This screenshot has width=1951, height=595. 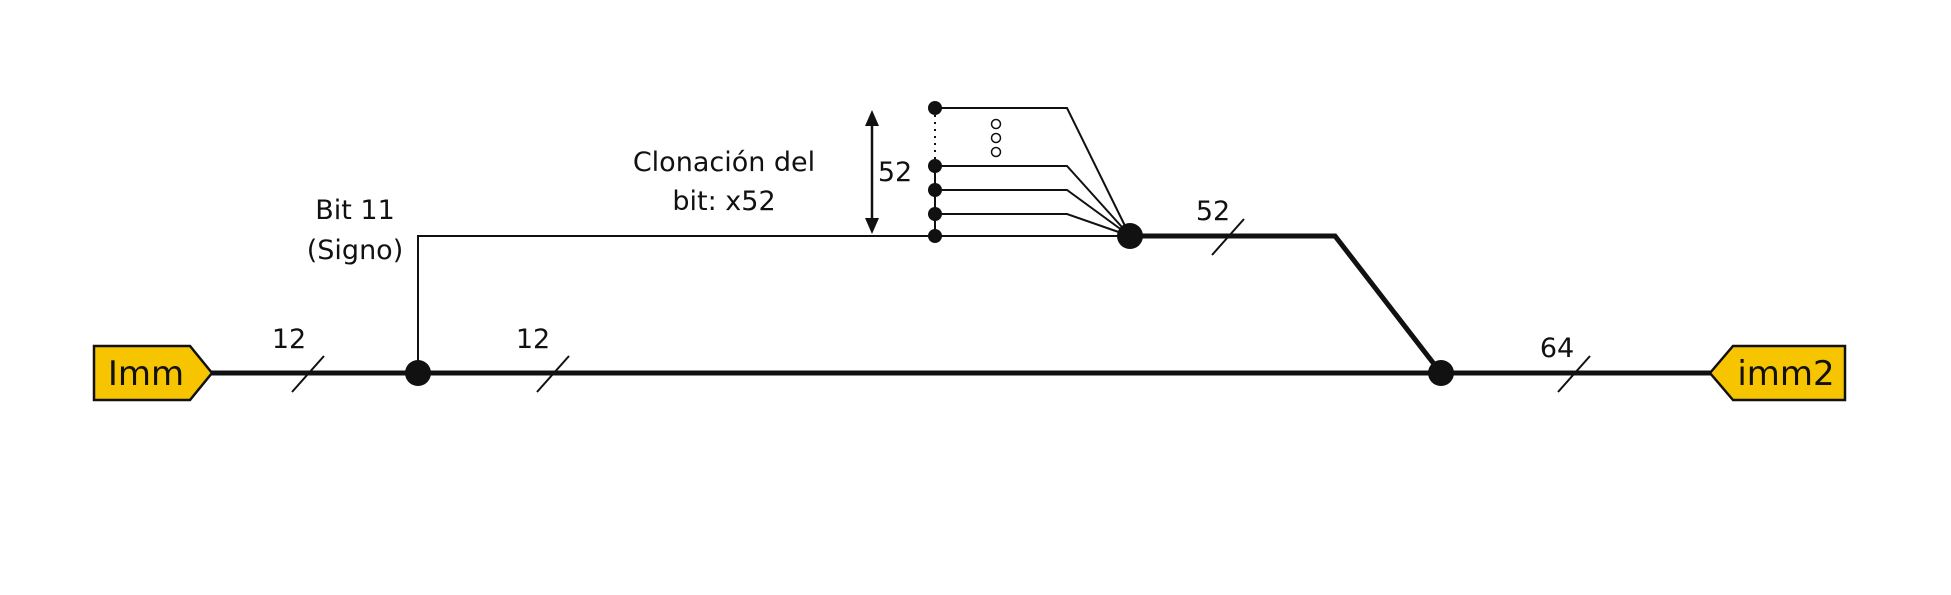 I want to click on sign-bit-label-line1: Bit 11, so click(x=355, y=210).